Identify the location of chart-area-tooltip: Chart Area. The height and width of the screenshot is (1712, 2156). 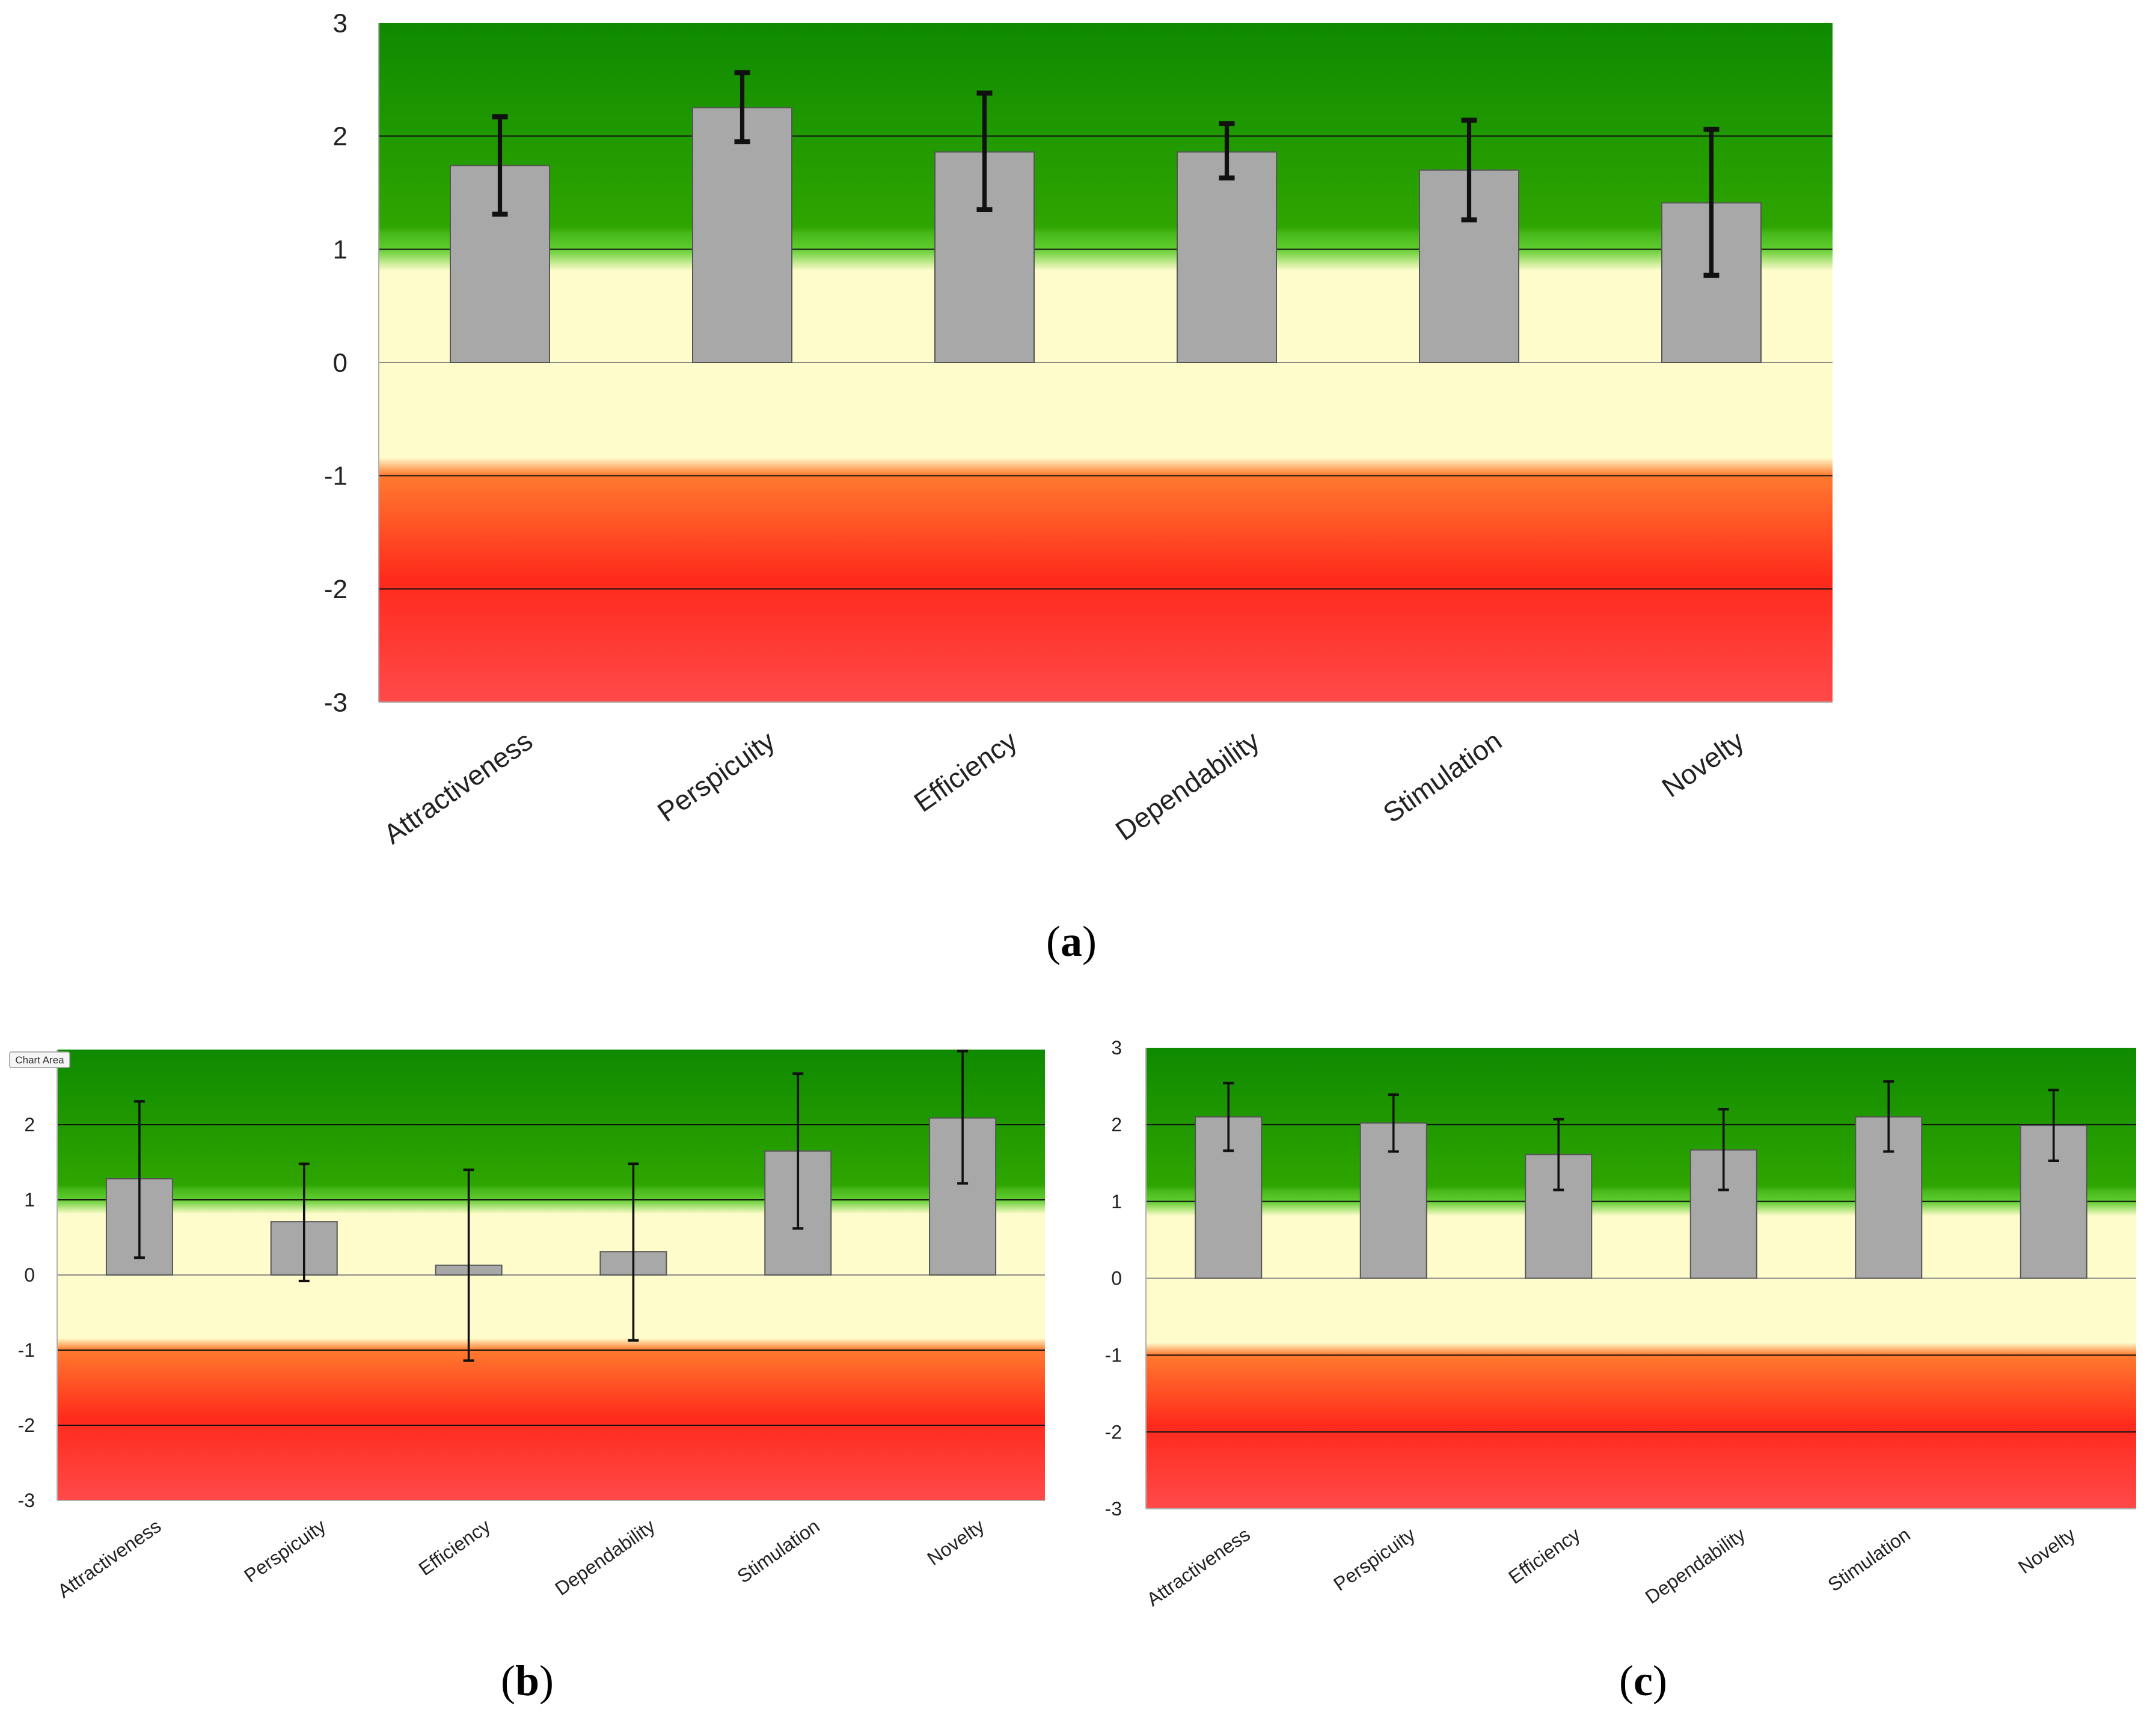
(39, 1059).